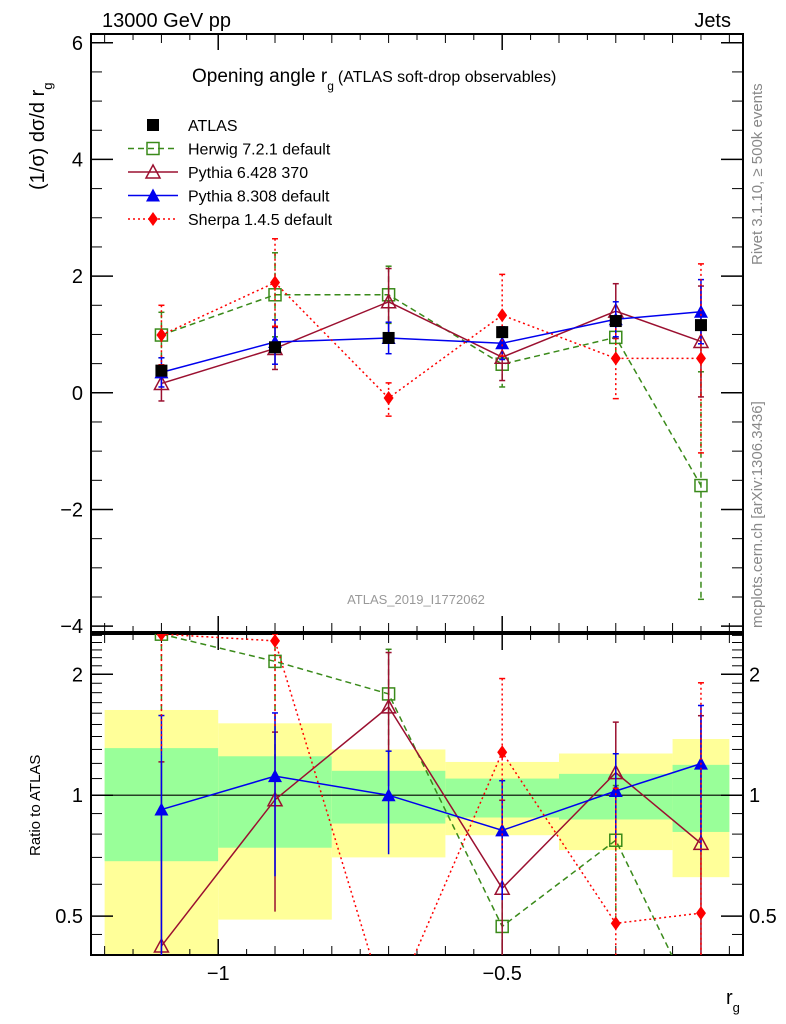 The image size is (786, 1024). Describe the element at coordinates (166, 21) in the screenshot. I see `header-left-label: 13000 GeV pp` at that location.